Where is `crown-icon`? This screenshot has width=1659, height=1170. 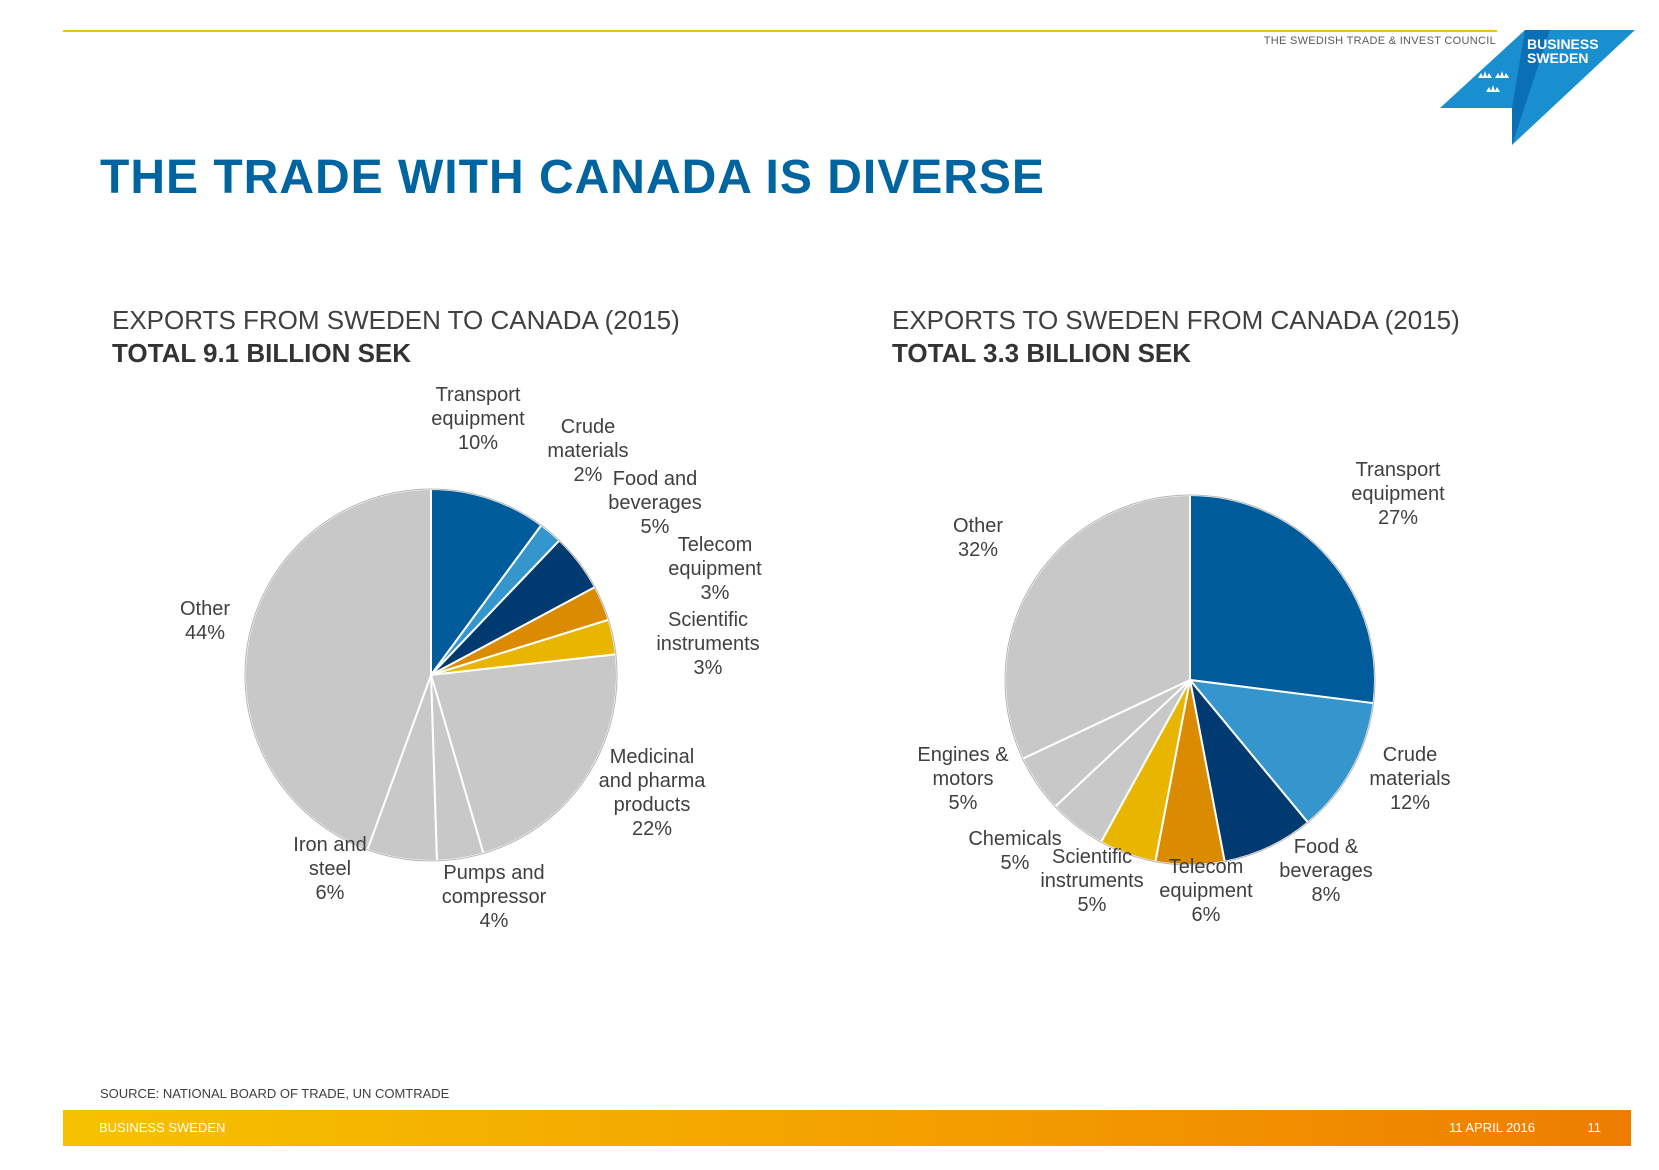
crown-icon is located at coordinates (1493, 81).